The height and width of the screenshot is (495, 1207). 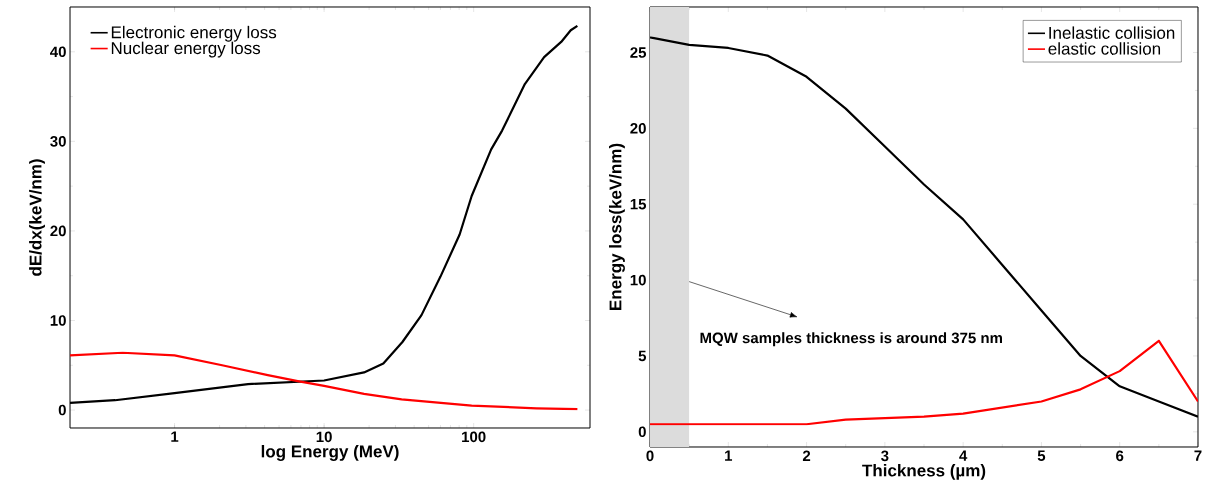 I want to click on x-tick-label: 7, so click(x=1198, y=455).